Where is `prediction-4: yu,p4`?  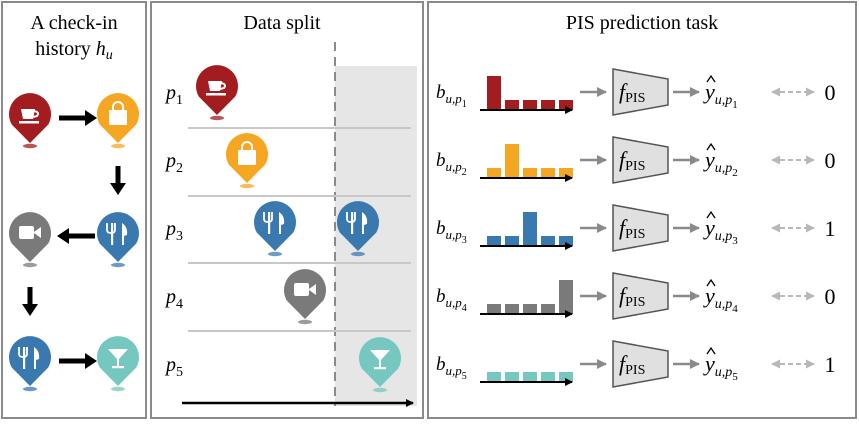 prediction-4: yu,p4 is located at coordinates (720, 296).